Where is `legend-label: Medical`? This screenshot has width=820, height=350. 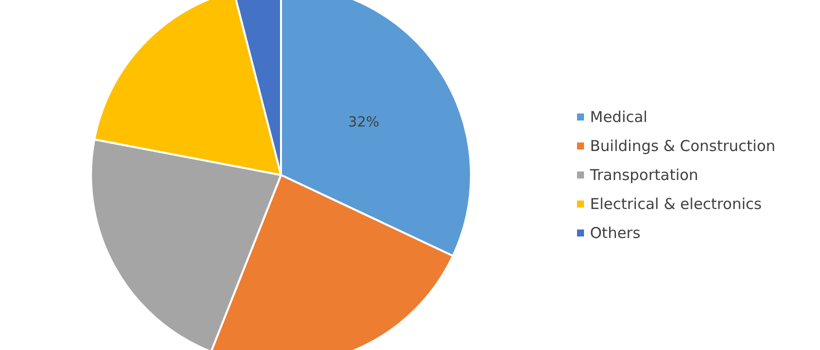 legend-label: Medical is located at coordinates (619, 117).